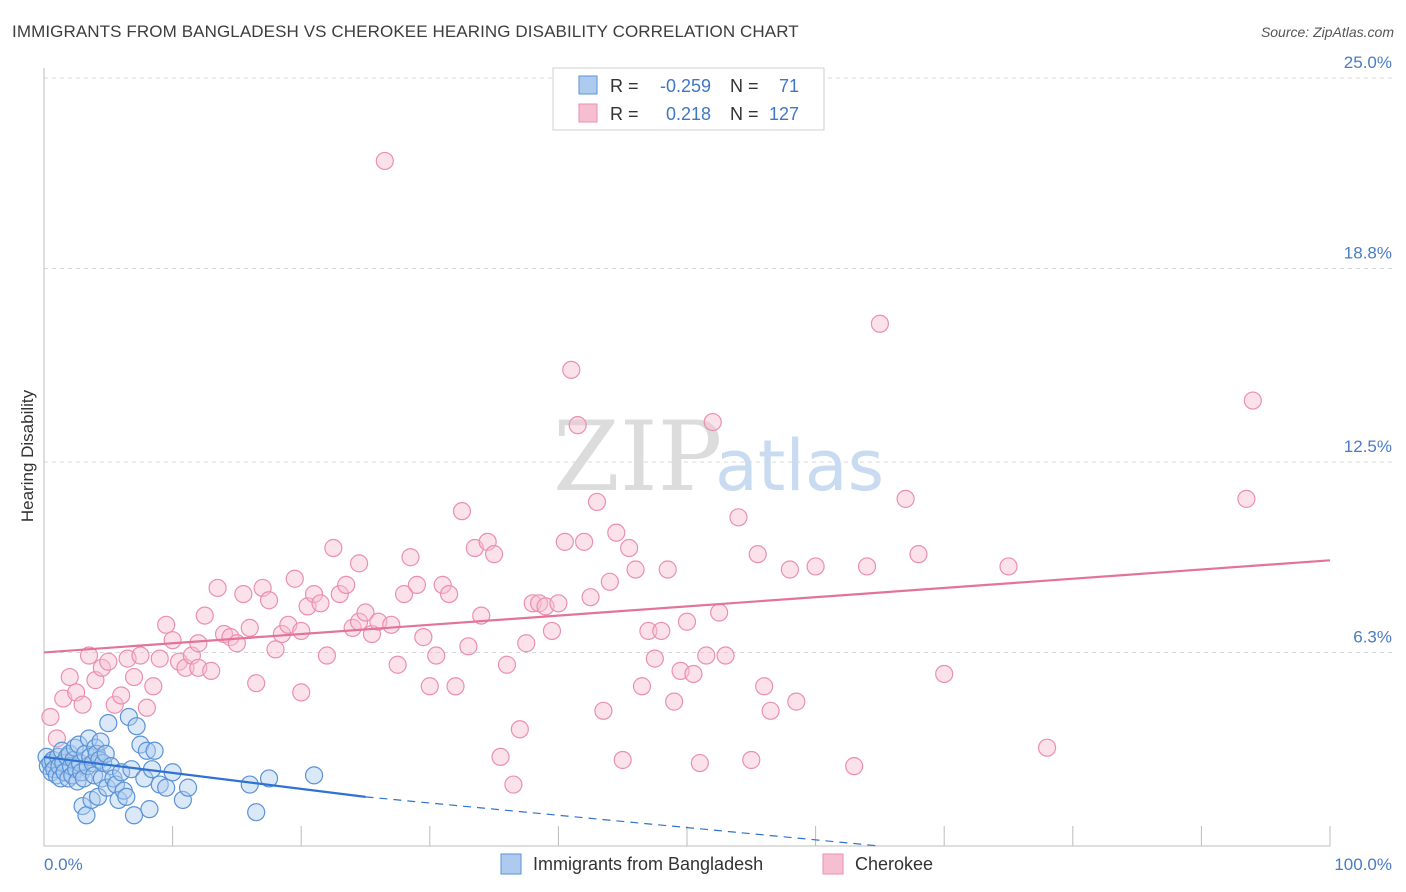 The width and height of the screenshot is (1406, 892). Describe the element at coordinates (204, 776) in the screenshot. I see `bangladesh-trend-line` at that location.